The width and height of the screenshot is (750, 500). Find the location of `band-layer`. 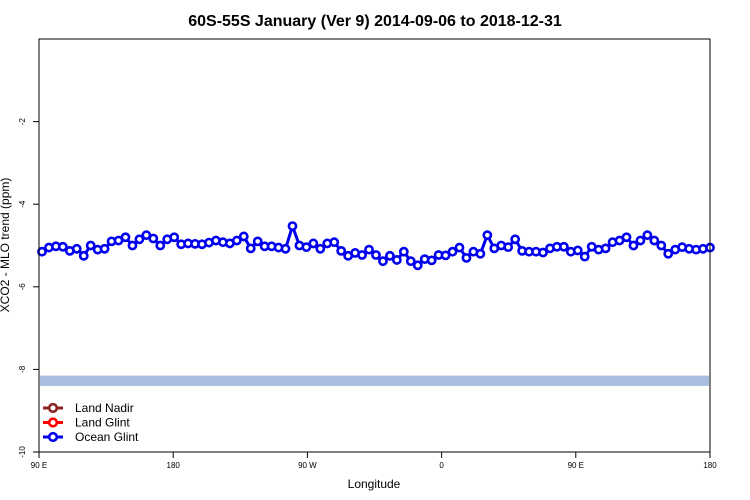

band-layer is located at coordinates (374, 380).